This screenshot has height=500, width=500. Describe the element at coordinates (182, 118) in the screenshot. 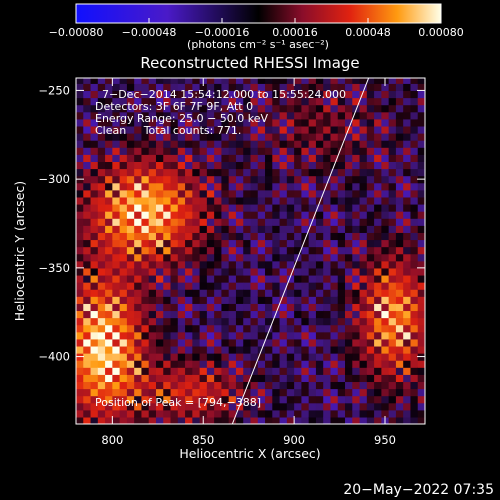

I see `annotation-energy-range: Energy Range: 25.0 − 50.0 keV` at that location.